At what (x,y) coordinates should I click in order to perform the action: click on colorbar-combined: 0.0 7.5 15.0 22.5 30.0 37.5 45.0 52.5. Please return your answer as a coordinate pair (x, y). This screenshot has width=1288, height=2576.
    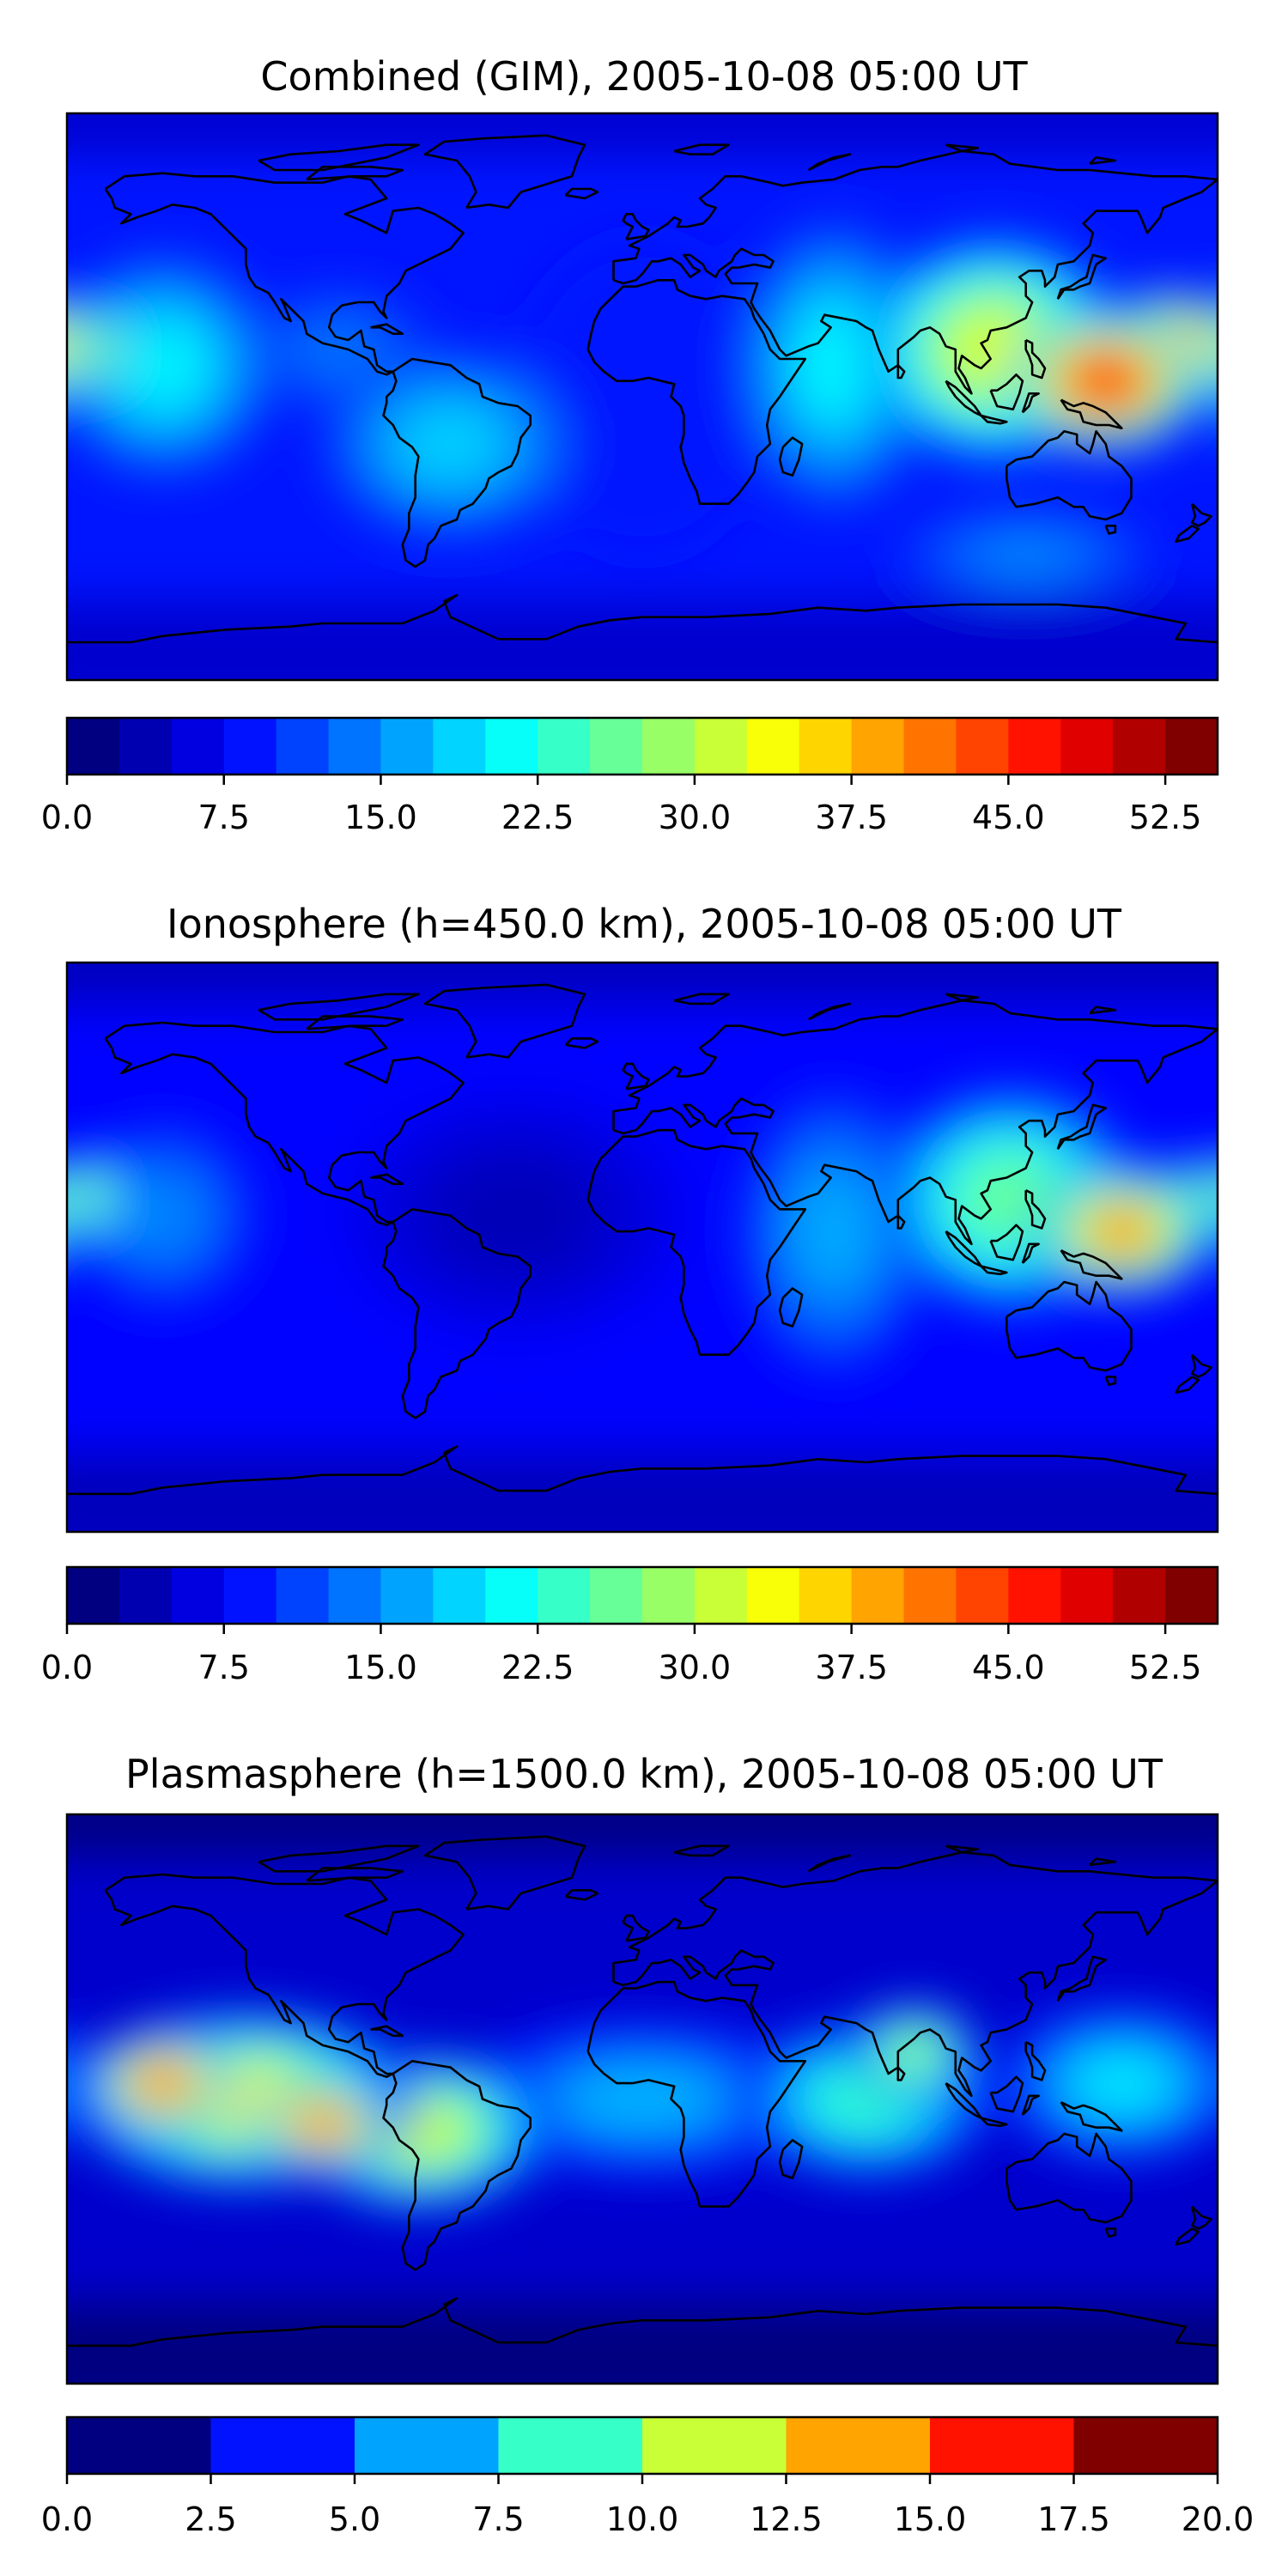
    Looking at the image, I should click on (630, 776).